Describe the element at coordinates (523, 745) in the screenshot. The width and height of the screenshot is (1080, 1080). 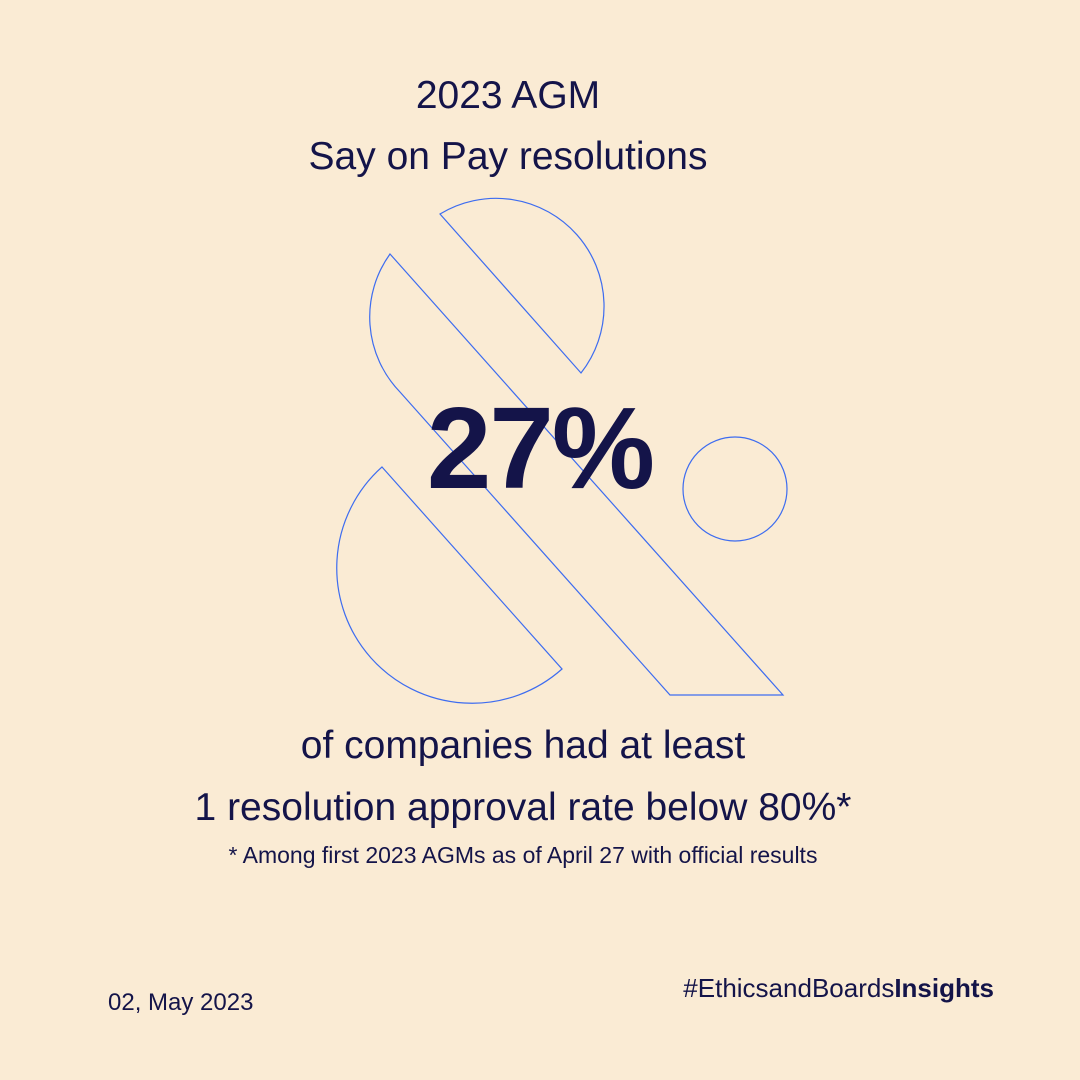
I see `caption-line-1: of companies had at least` at that location.